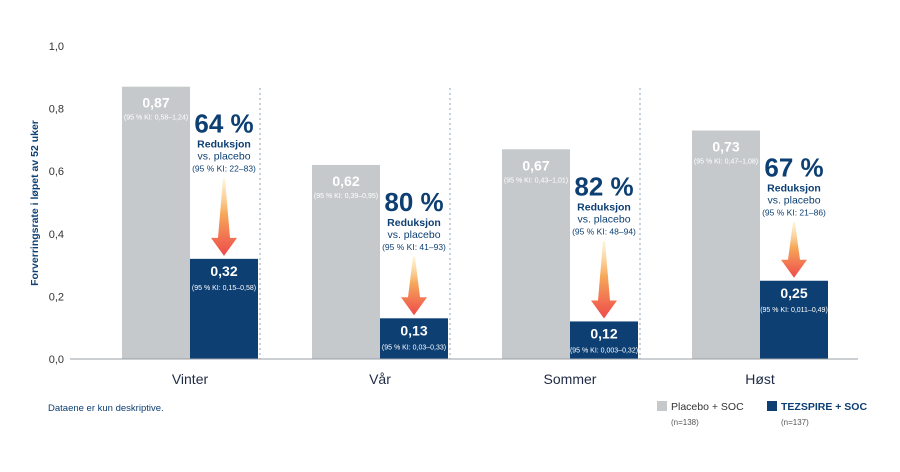  Describe the element at coordinates (223, 124) in the screenshot. I see `reduction-percent: 64 %` at that location.